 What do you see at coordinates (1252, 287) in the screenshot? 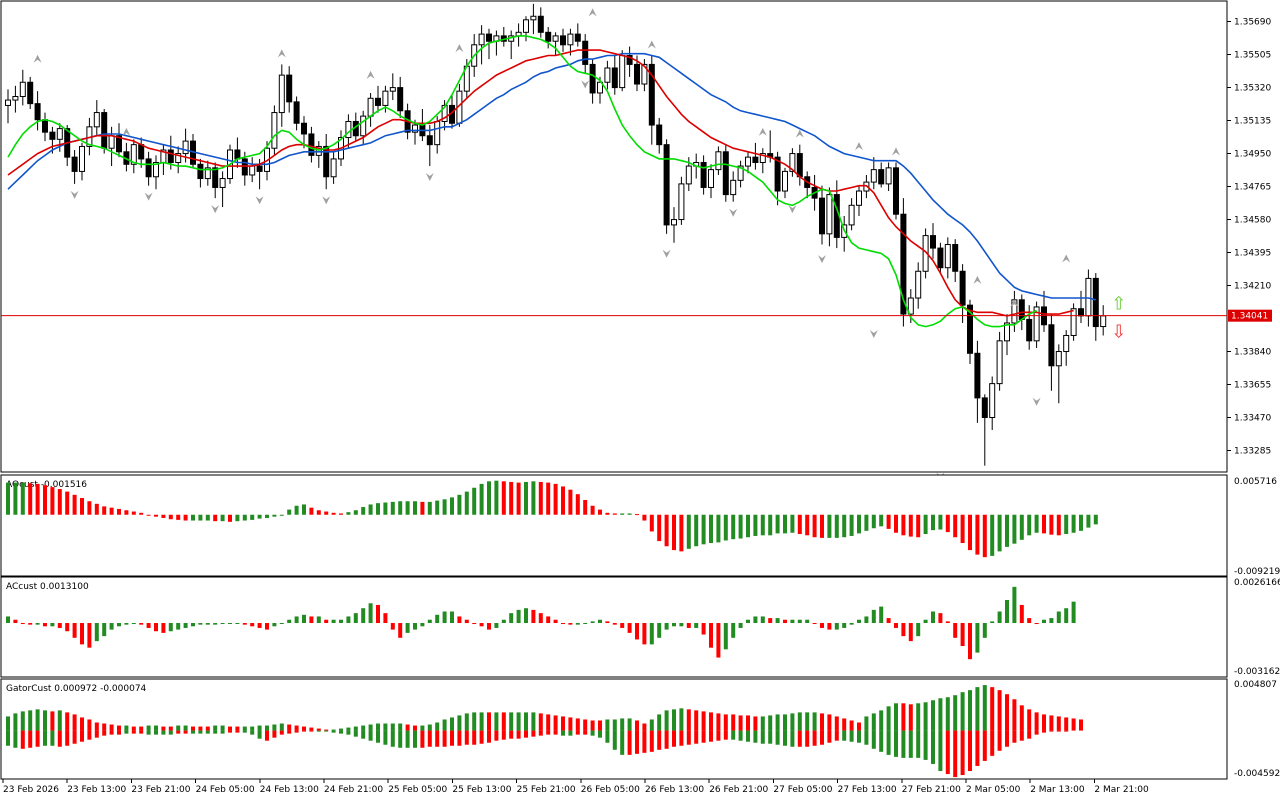
I see `price-tick-label: 1.34210` at bounding box center [1252, 287].